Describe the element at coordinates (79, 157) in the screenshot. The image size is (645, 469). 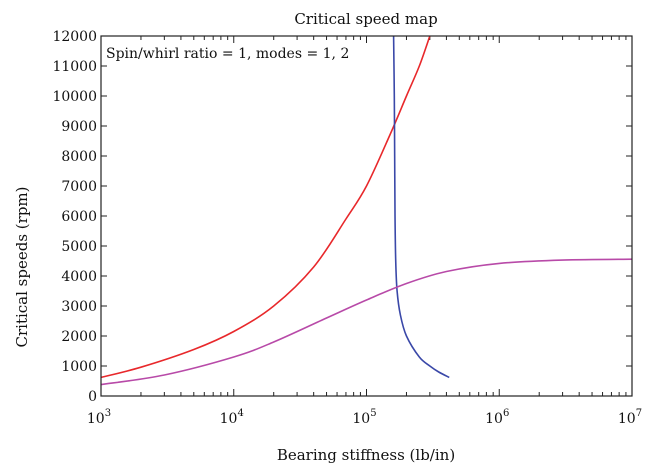
I see `y-tick-label: 8000` at that location.